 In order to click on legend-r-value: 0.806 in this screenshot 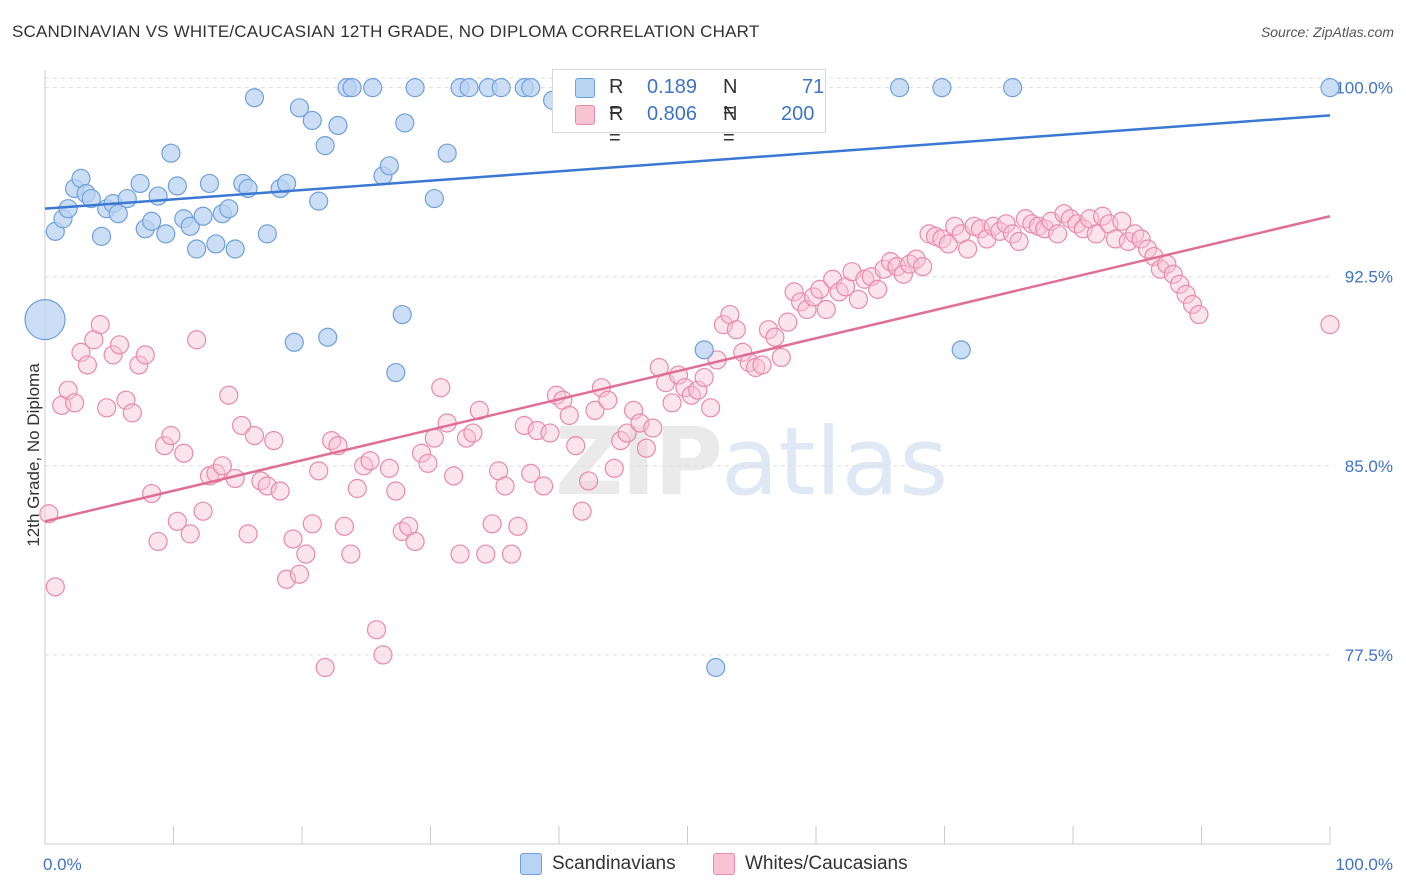, I will do `click(672, 114)`.